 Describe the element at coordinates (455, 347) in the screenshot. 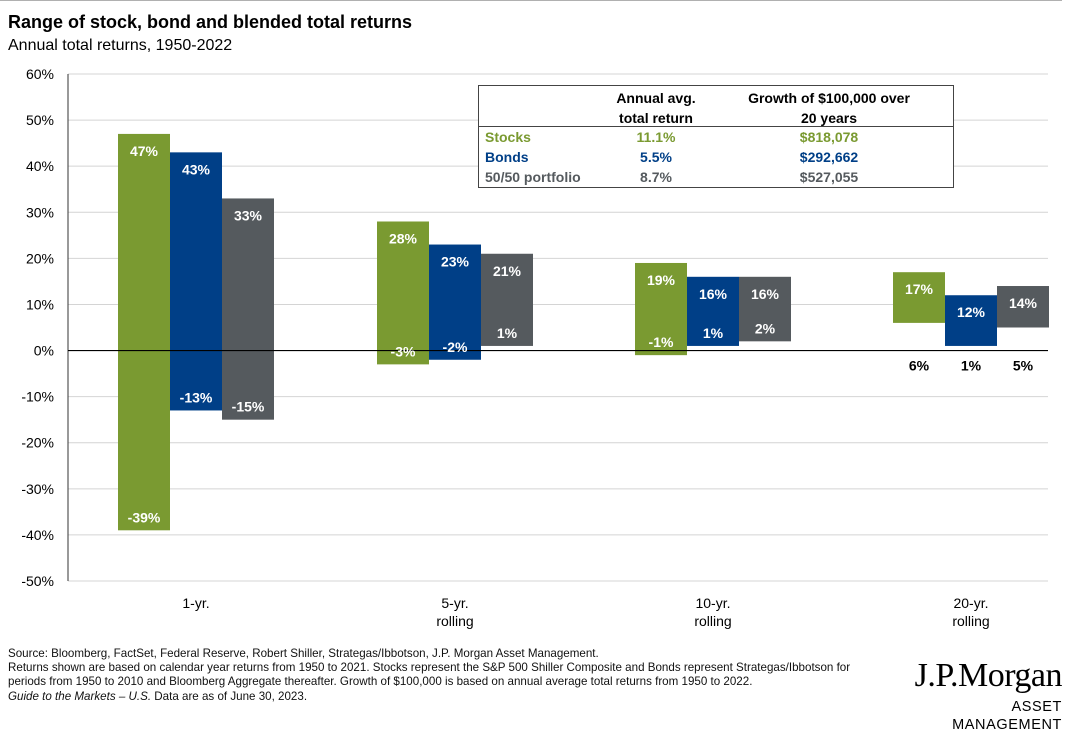

I see `bar-label-low: -2%` at that location.